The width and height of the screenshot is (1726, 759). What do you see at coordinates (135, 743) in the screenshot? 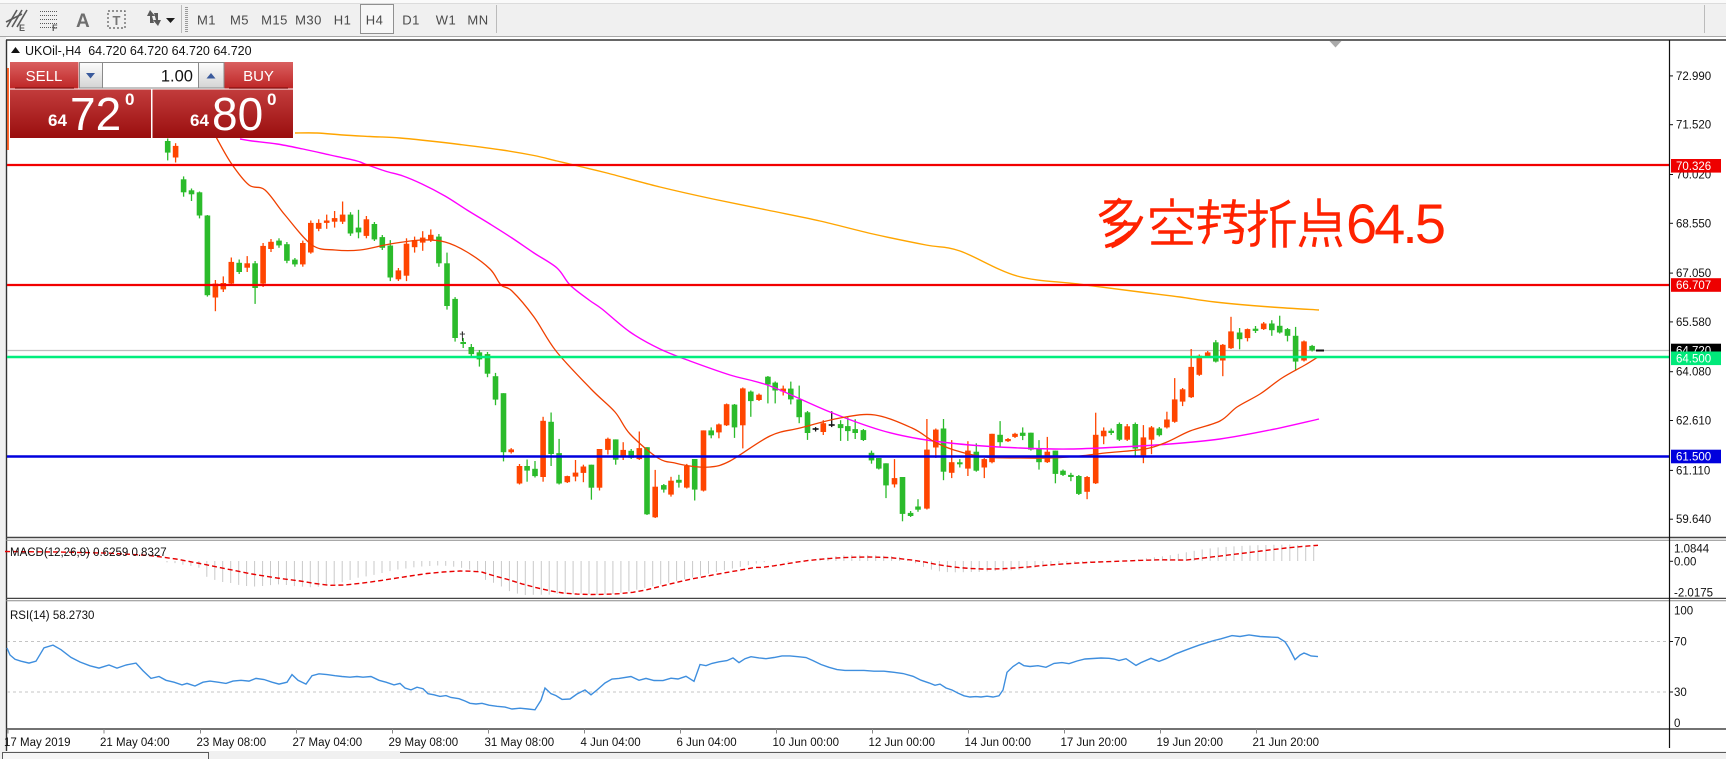
I see `svg-text: 21 May 04:00` at bounding box center [135, 743].